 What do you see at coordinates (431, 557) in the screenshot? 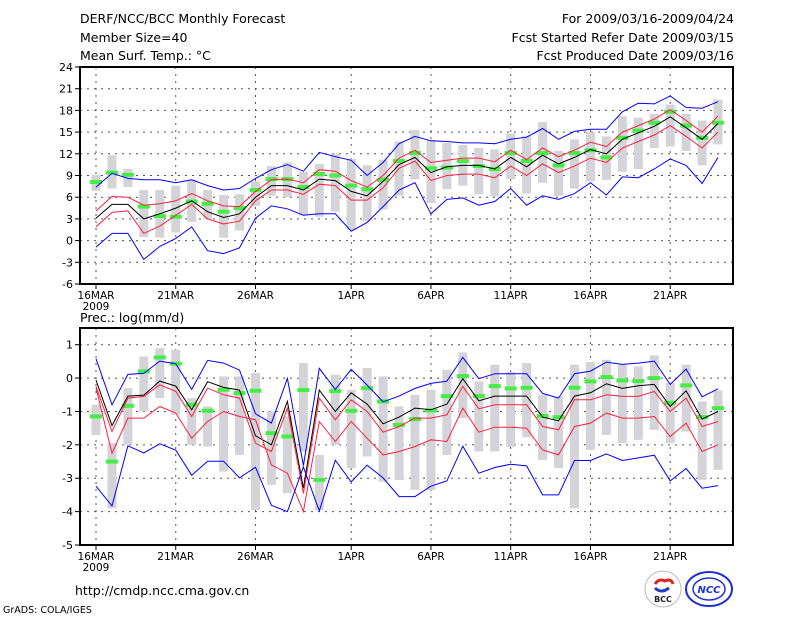
I see `x-tick-label: 6APR` at bounding box center [431, 557].